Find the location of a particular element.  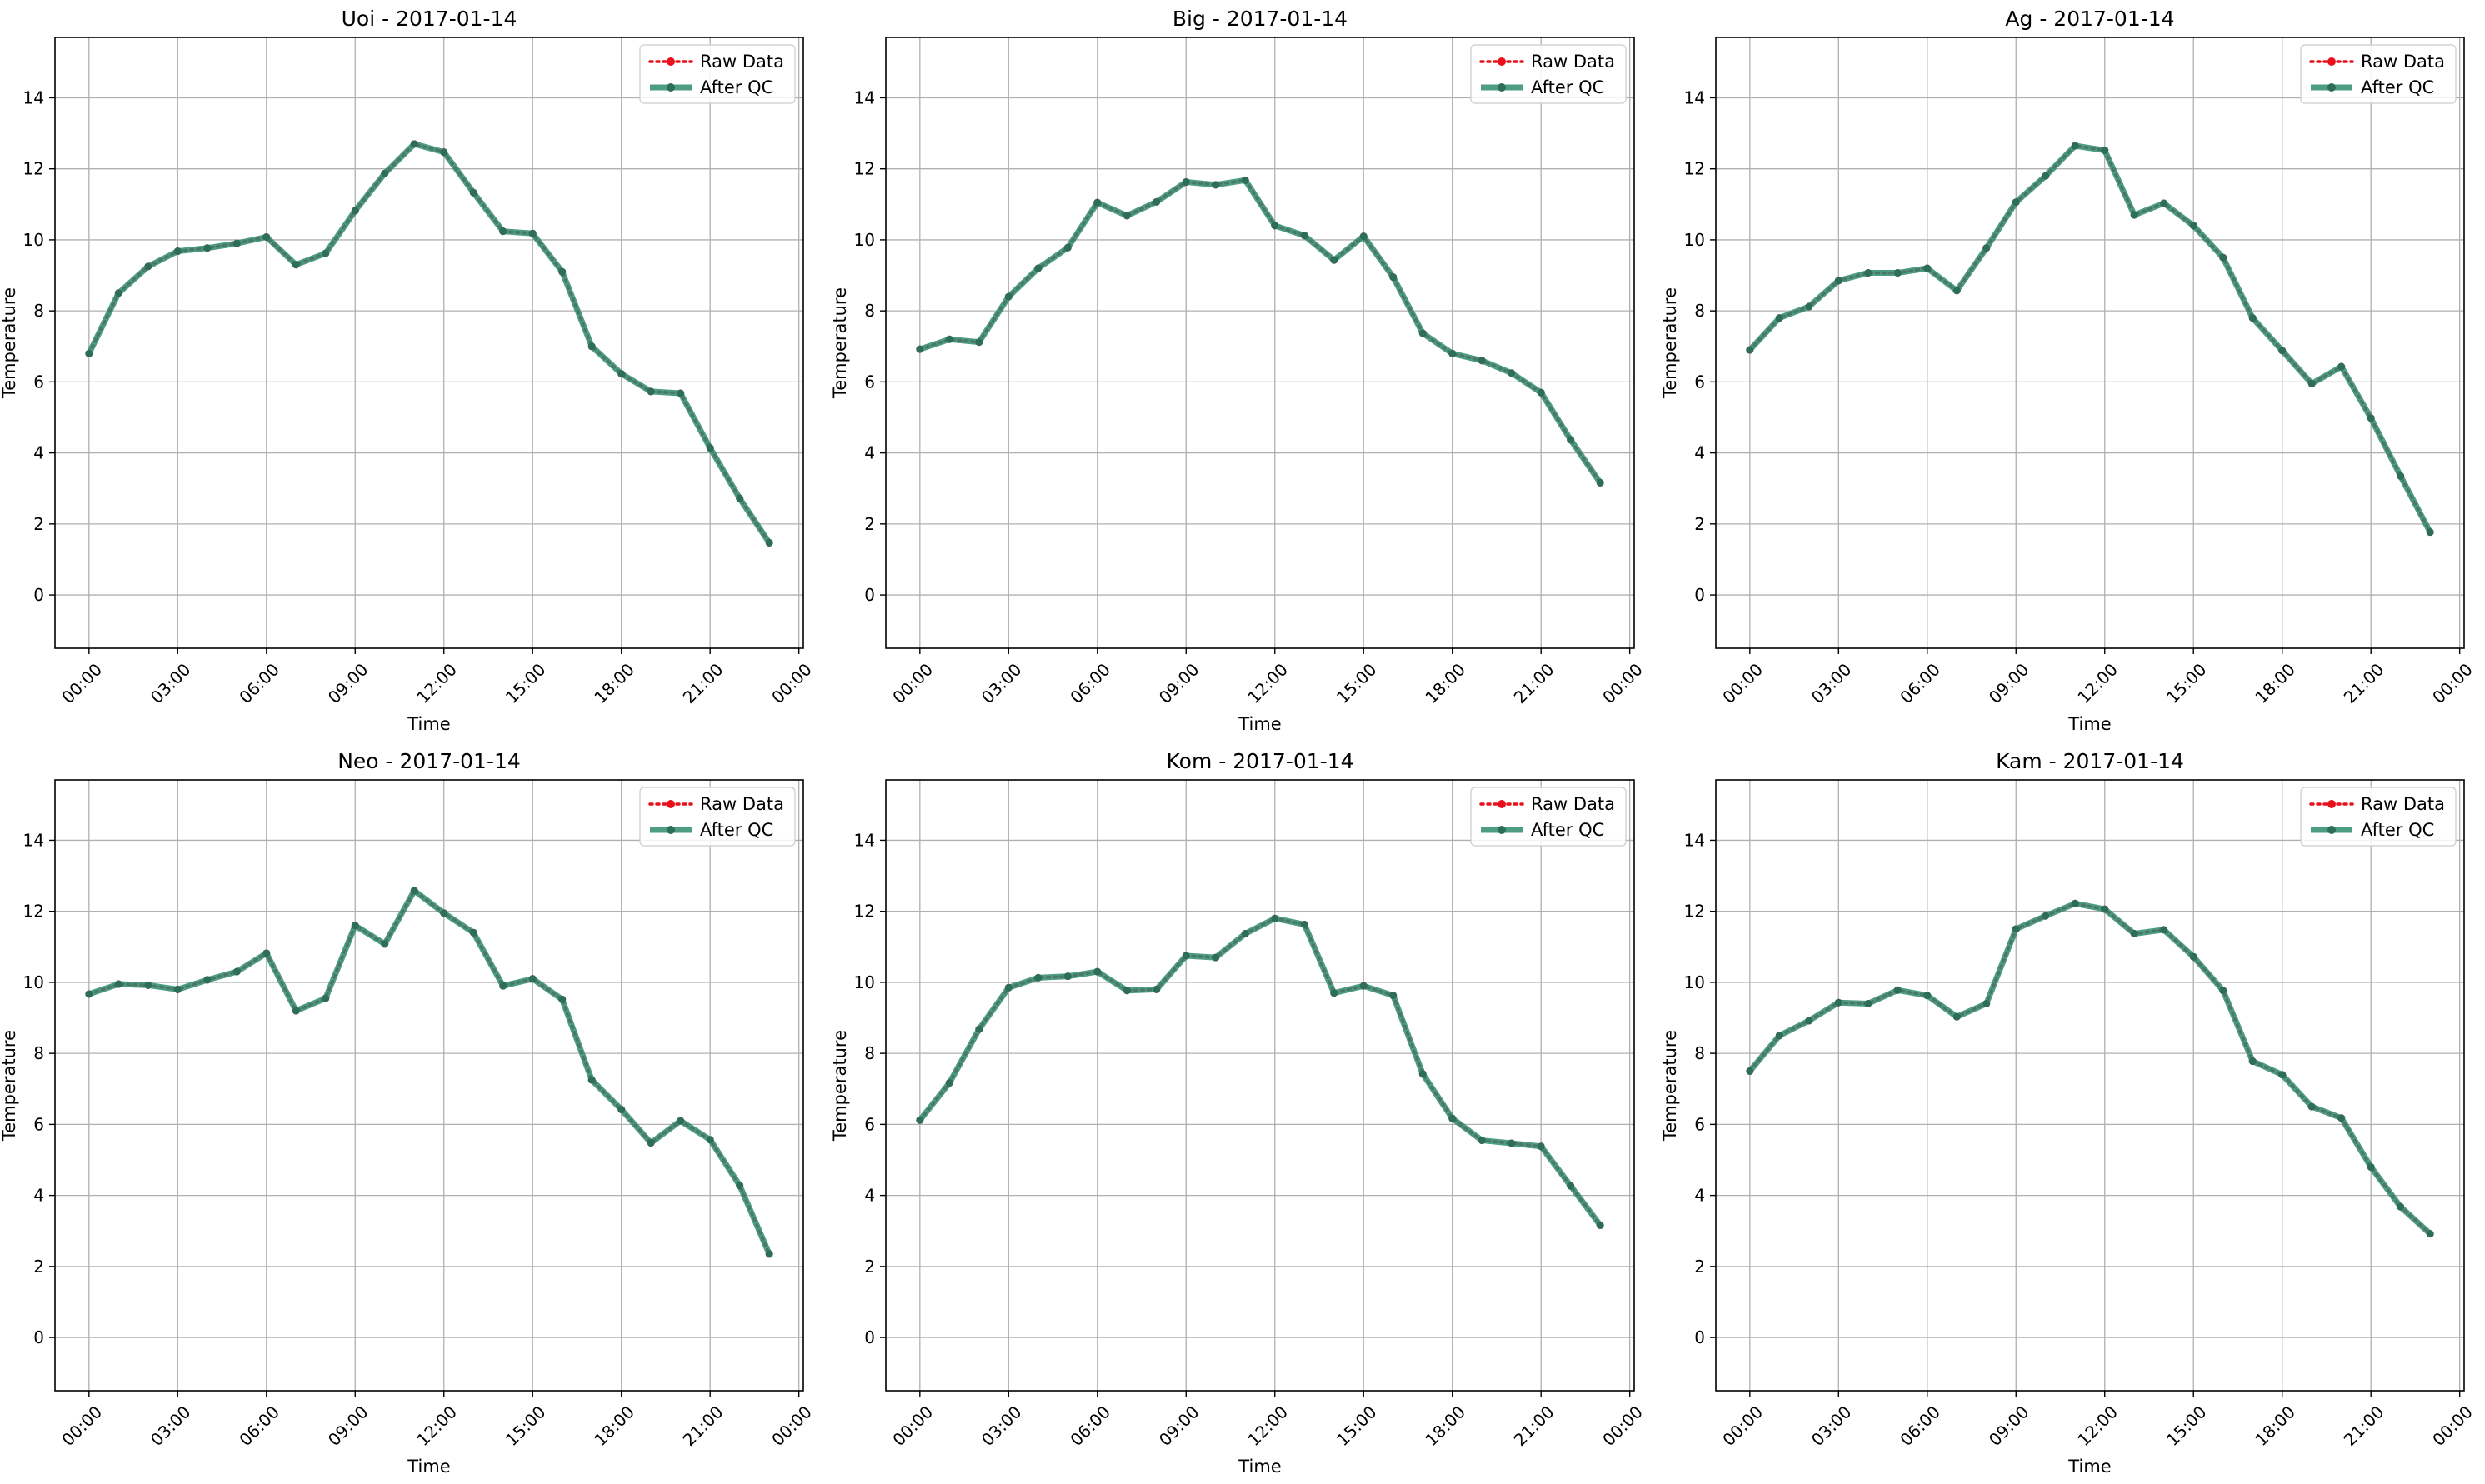

y-axis-label: Temperature is located at coordinates (9, 1086).